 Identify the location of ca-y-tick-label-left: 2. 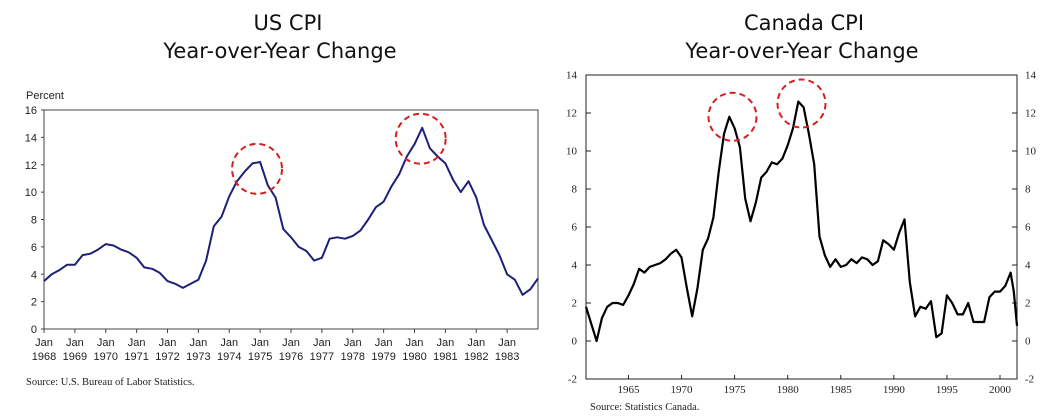
(575, 304).